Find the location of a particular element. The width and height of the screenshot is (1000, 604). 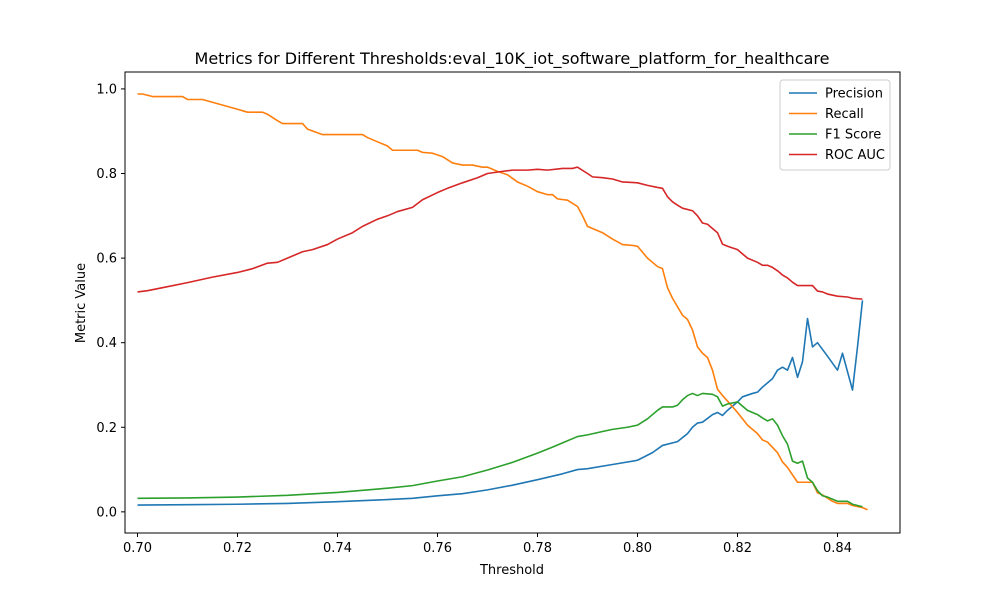

y-axis-ticks: 0.0 0.2 0.4 0.6 0.8 1.0 is located at coordinates (110, 301).